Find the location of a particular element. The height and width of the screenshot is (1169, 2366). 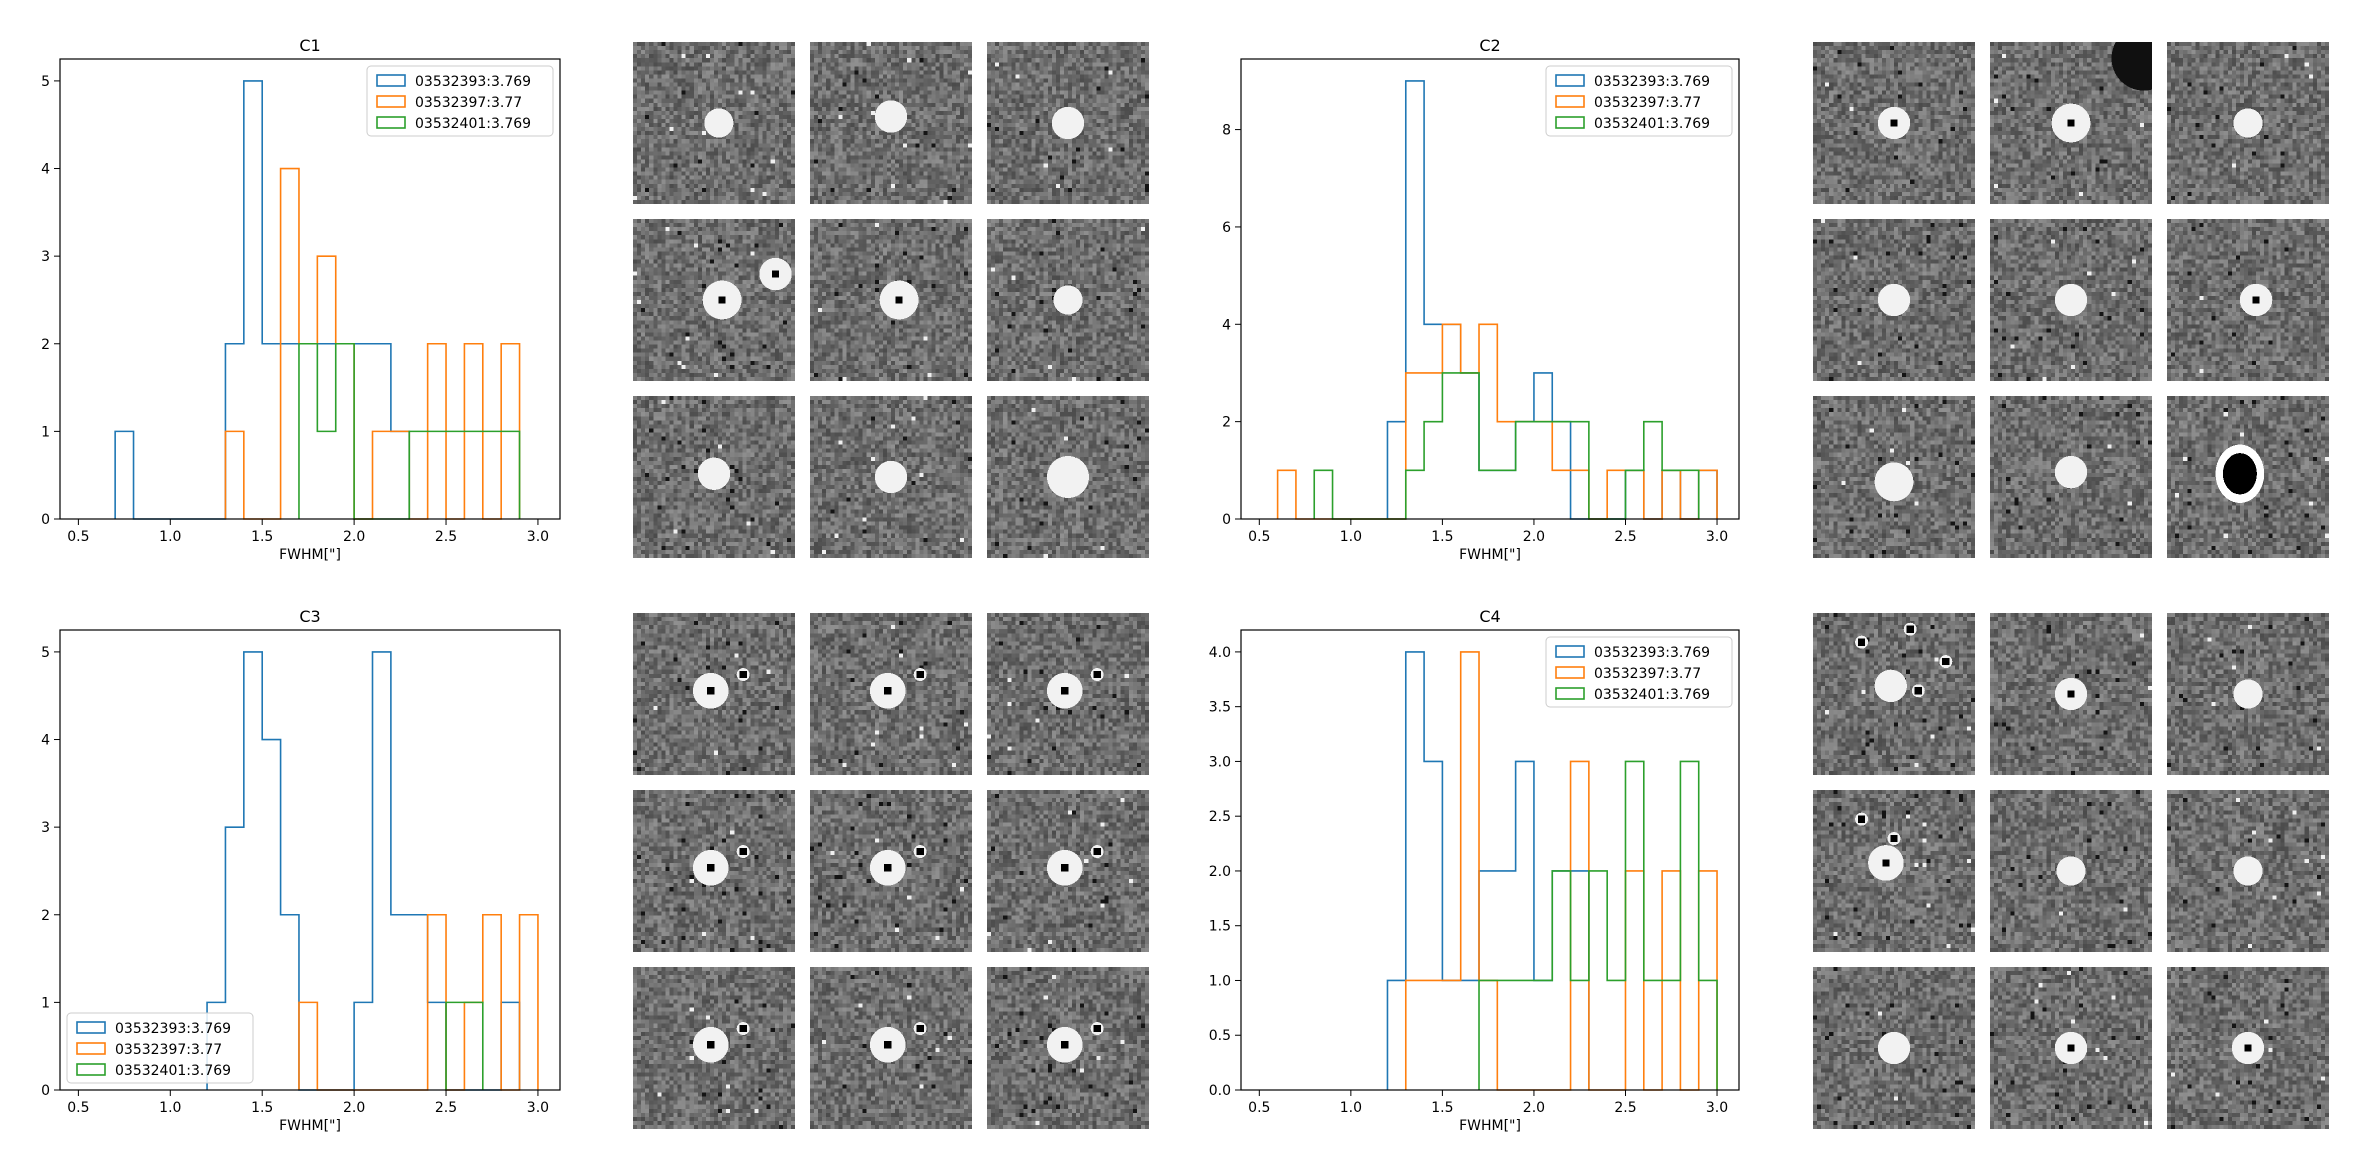

chart-title: C2 is located at coordinates (1489, 45).